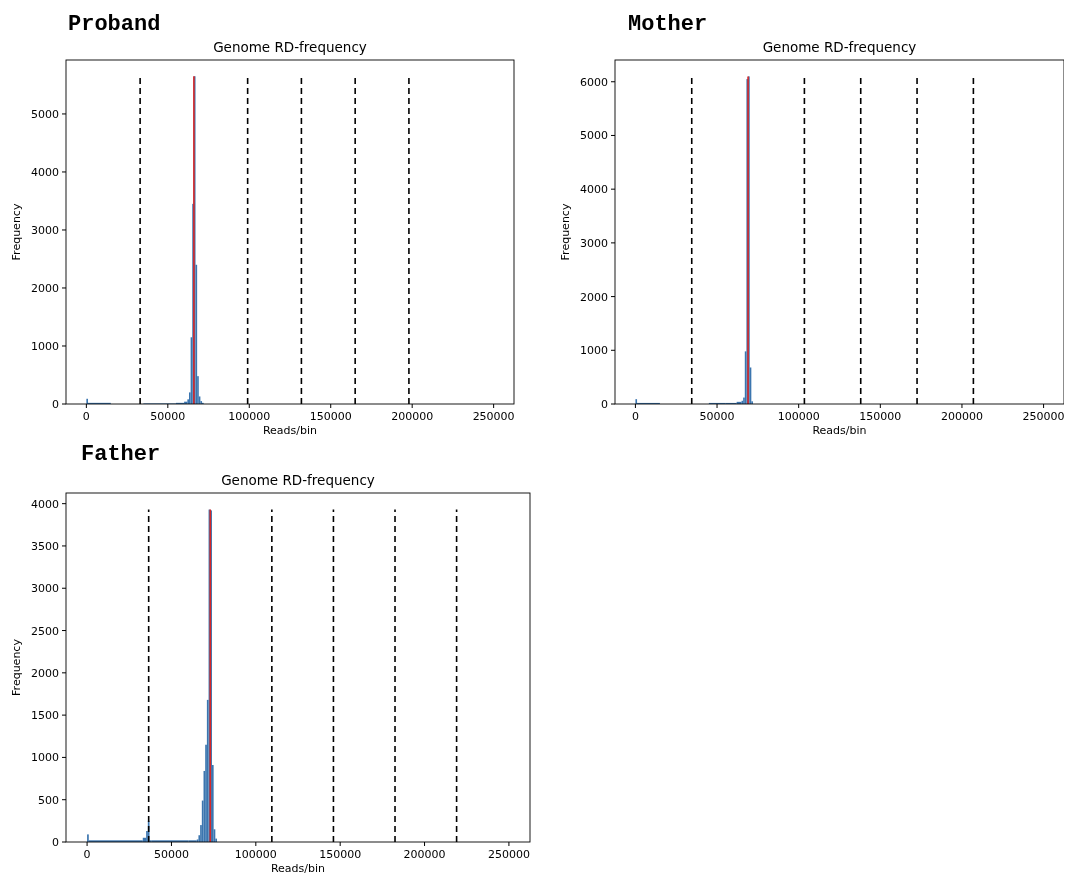  What do you see at coordinates (48, 800) in the screenshot?
I see `y-tick-label: 500` at bounding box center [48, 800].